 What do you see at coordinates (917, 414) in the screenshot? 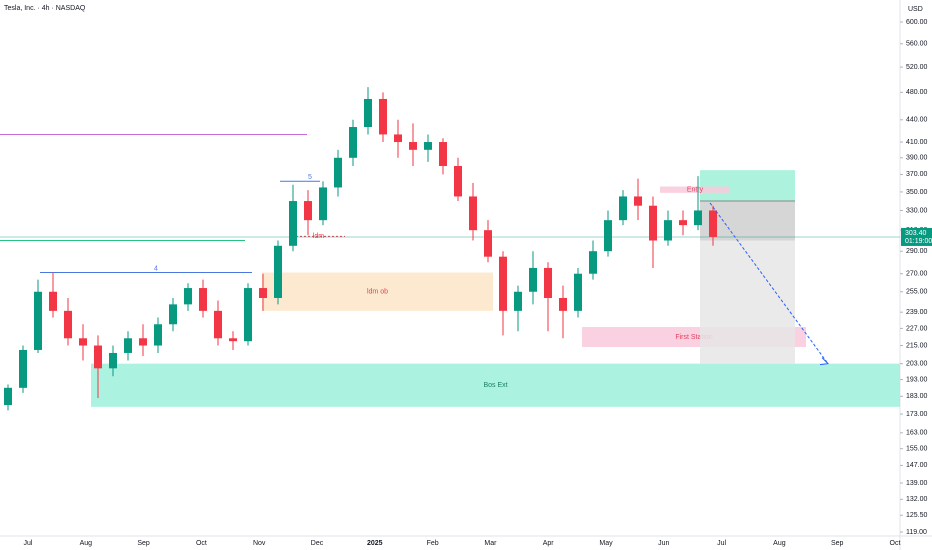
I see `y-tick-label: 173.00` at bounding box center [917, 414].